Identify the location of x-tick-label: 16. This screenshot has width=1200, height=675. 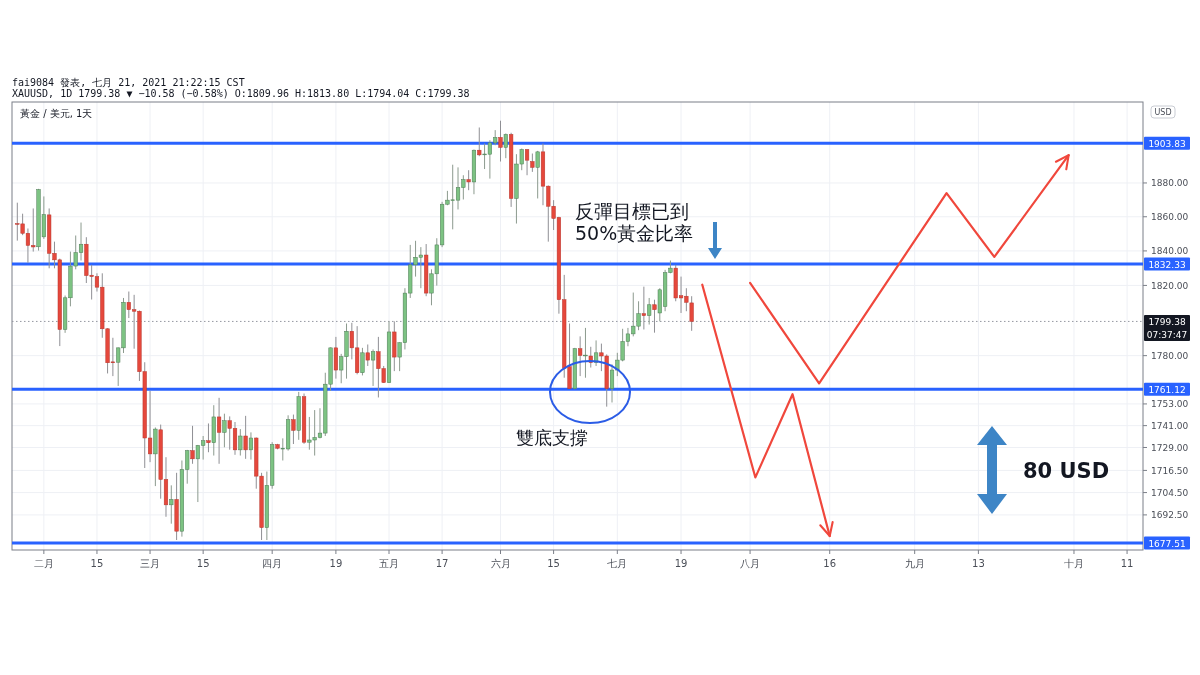
(830, 563).